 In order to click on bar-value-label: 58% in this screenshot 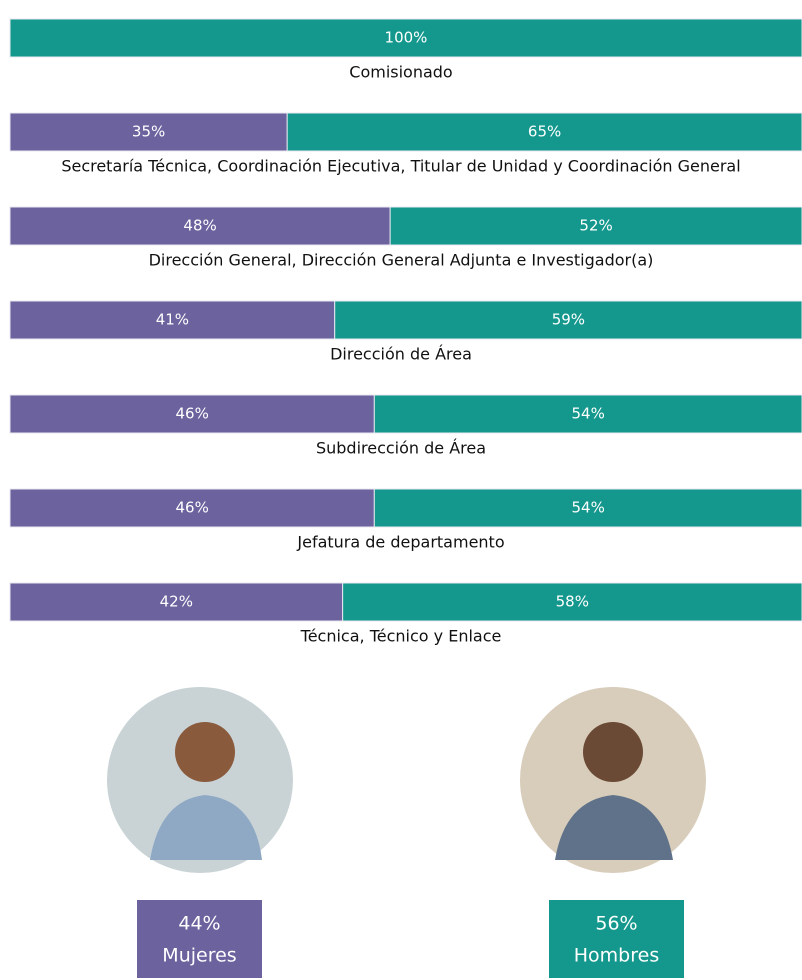, I will do `click(572, 602)`.